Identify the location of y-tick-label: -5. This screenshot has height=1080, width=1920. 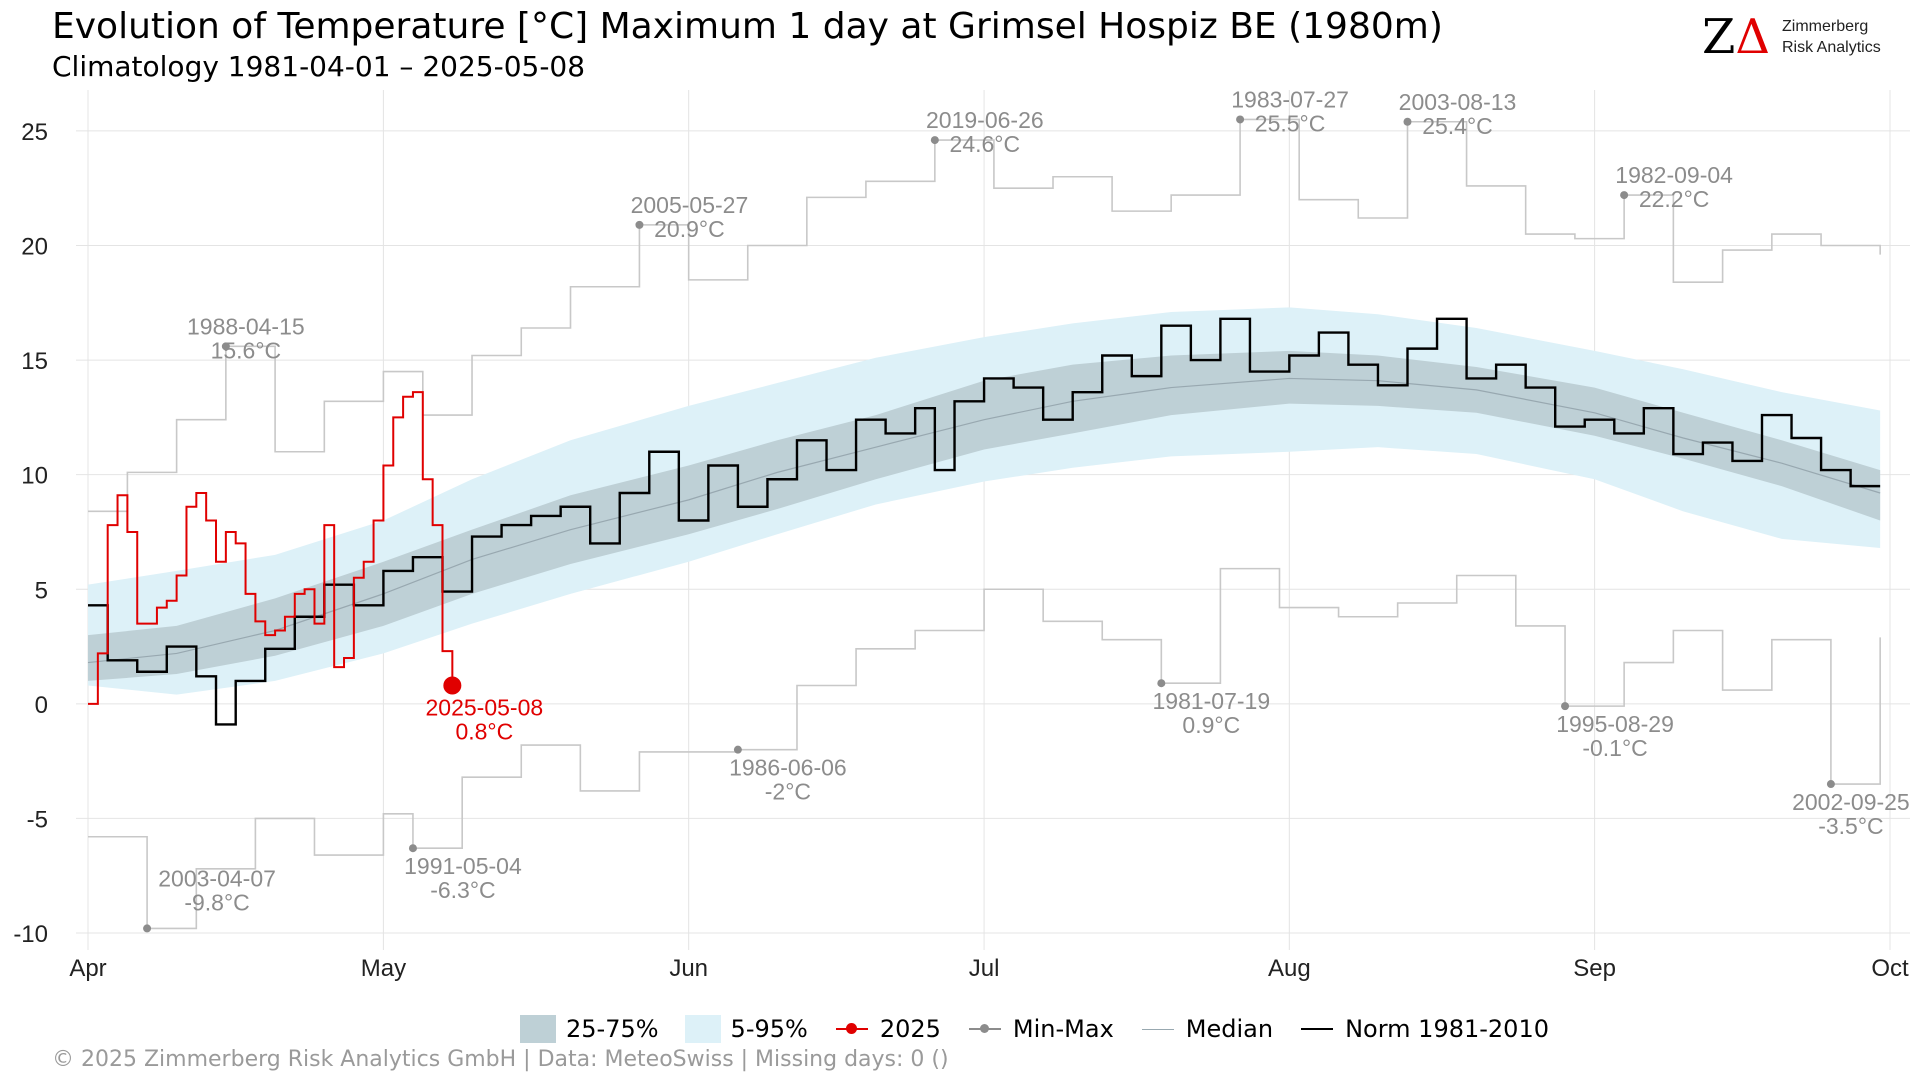
(37, 819).